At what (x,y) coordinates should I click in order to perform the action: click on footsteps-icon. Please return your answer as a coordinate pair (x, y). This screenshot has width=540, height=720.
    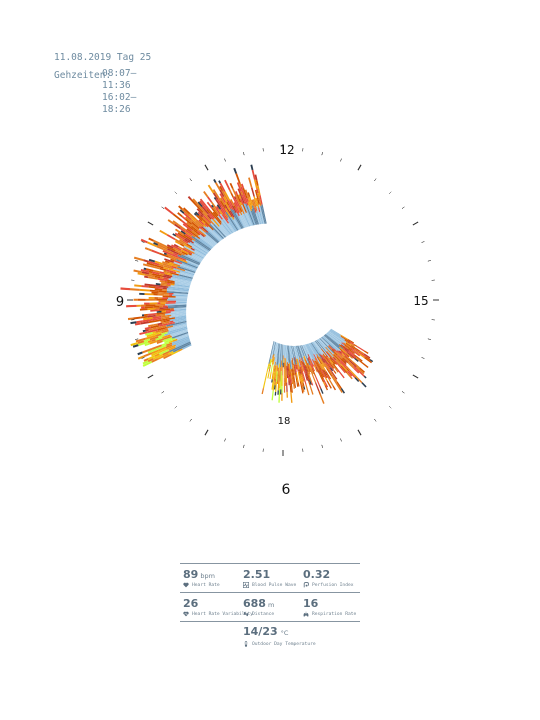
    Looking at the image, I should click on (246, 614).